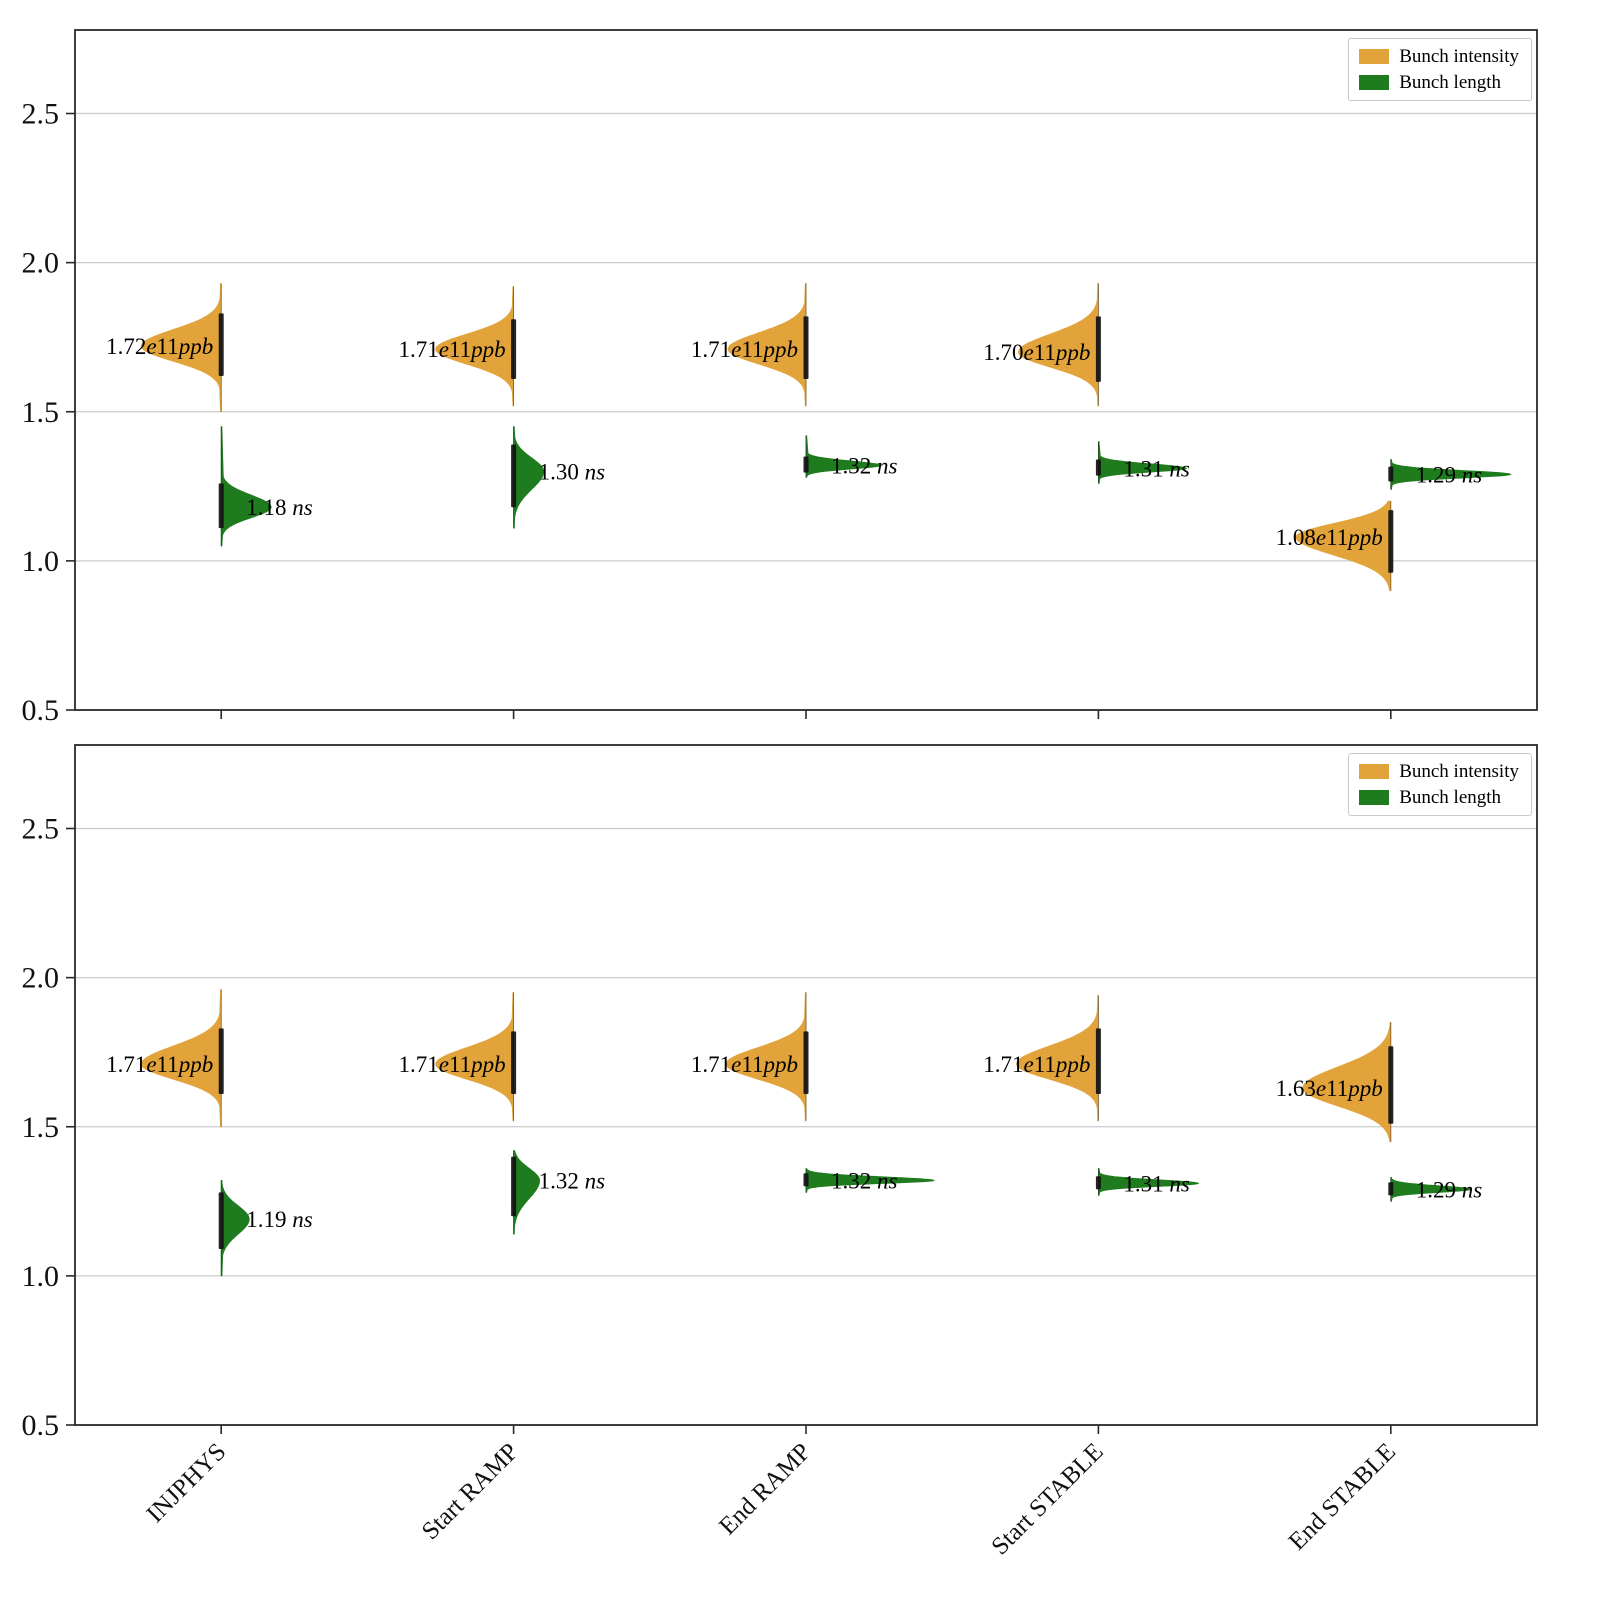 Image resolution: width=1600 pixels, height=1600 pixels. What do you see at coordinates (159, 1064) in the screenshot?
I see `intensity-value-label-injphys: 1.71e11ppb` at bounding box center [159, 1064].